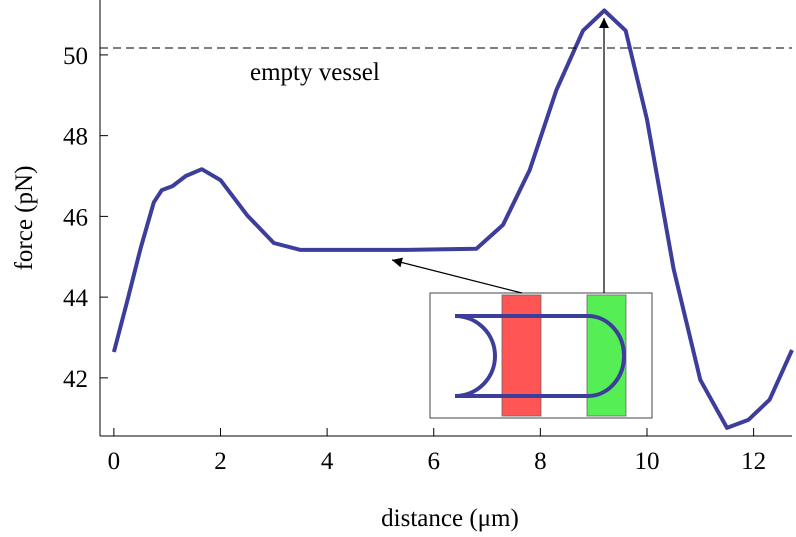 The height and width of the screenshot is (537, 796). I want to click on x-axis-label: distance (μm), so click(450, 518).